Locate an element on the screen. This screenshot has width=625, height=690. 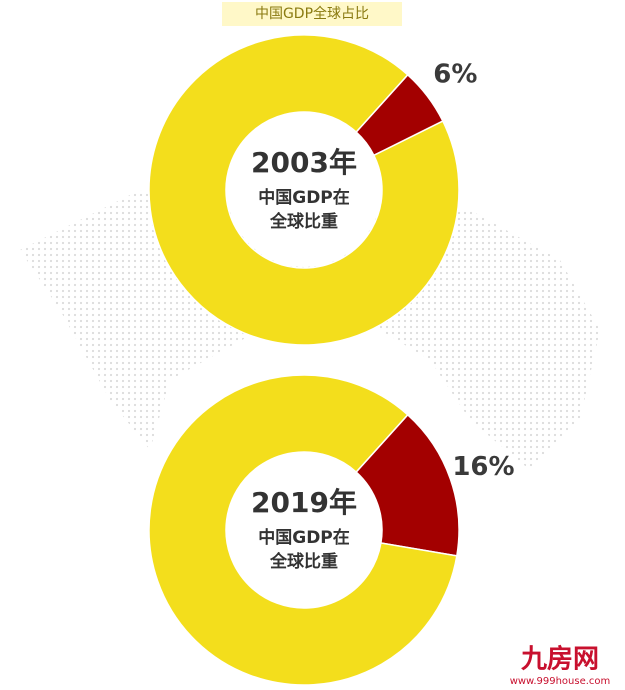
title: 中国GDP全球占比 is located at coordinates (312, 13).